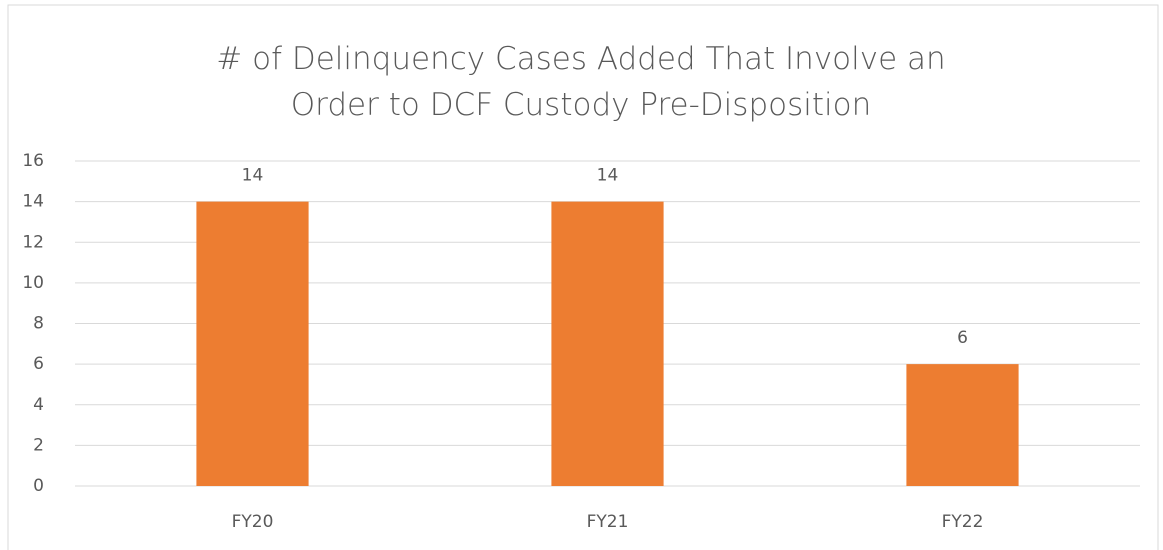 This screenshot has height=550, width=1163. I want to click on y-tick-label: 0, so click(38, 486).